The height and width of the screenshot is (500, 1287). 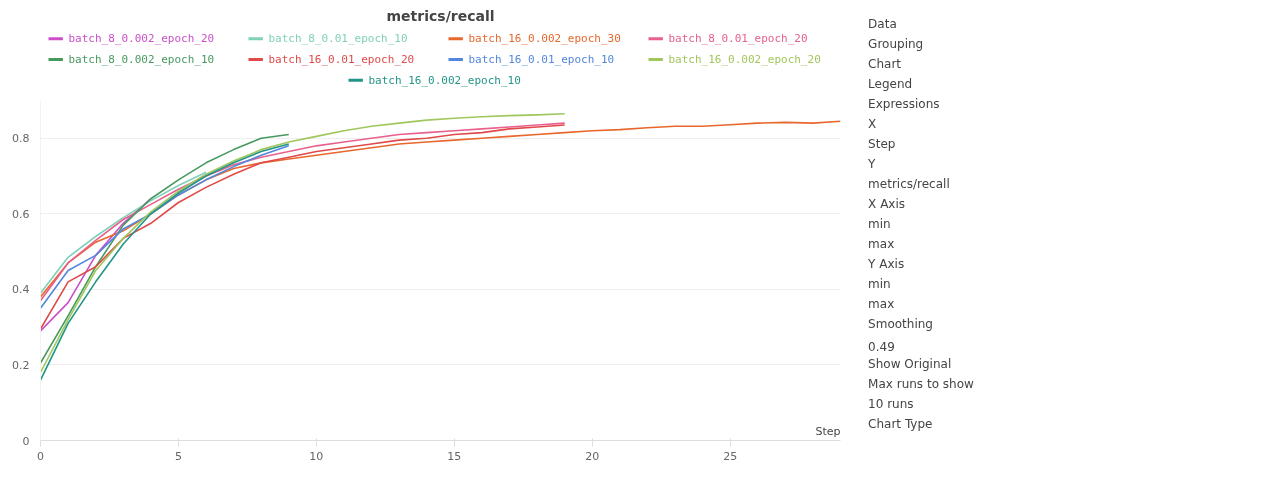 I want to click on text: Chart, so click(x=885, y=63).